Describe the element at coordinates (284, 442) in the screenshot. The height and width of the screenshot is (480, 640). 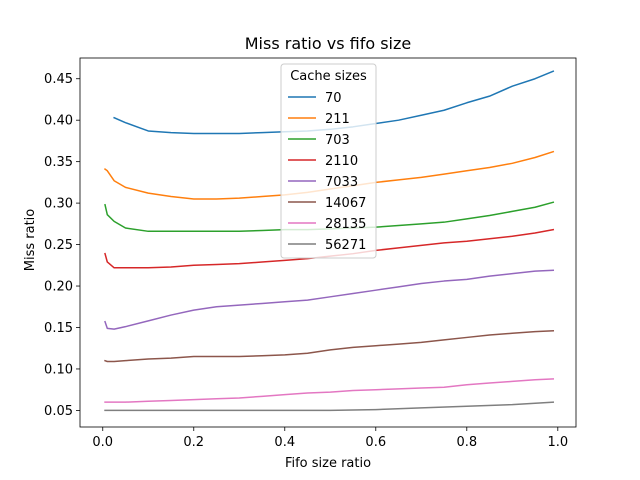
I see `x-tick-label: 0.4` at that location.